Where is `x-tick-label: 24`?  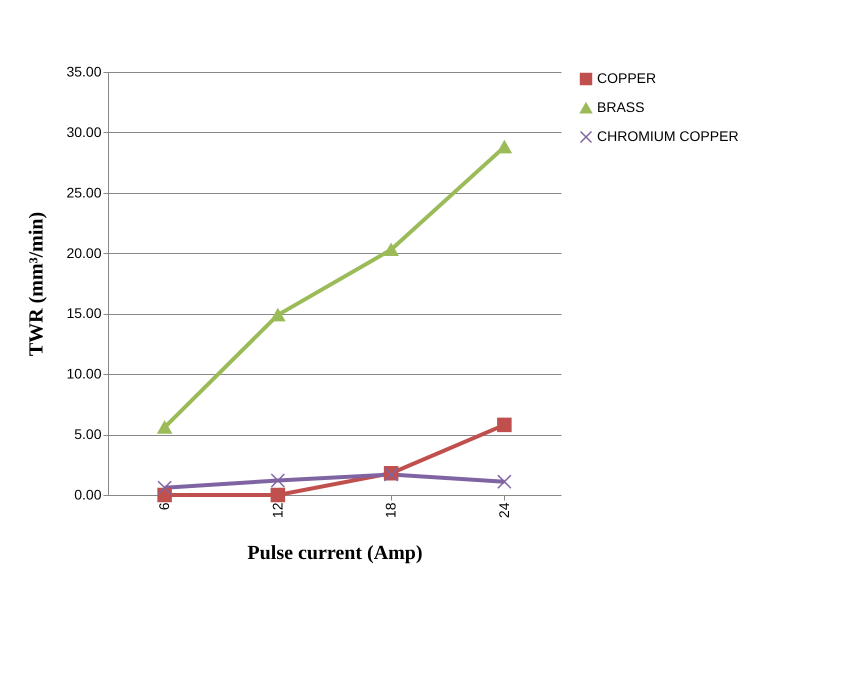
x-tick-label: 24 is located at coordinates (504, 510).